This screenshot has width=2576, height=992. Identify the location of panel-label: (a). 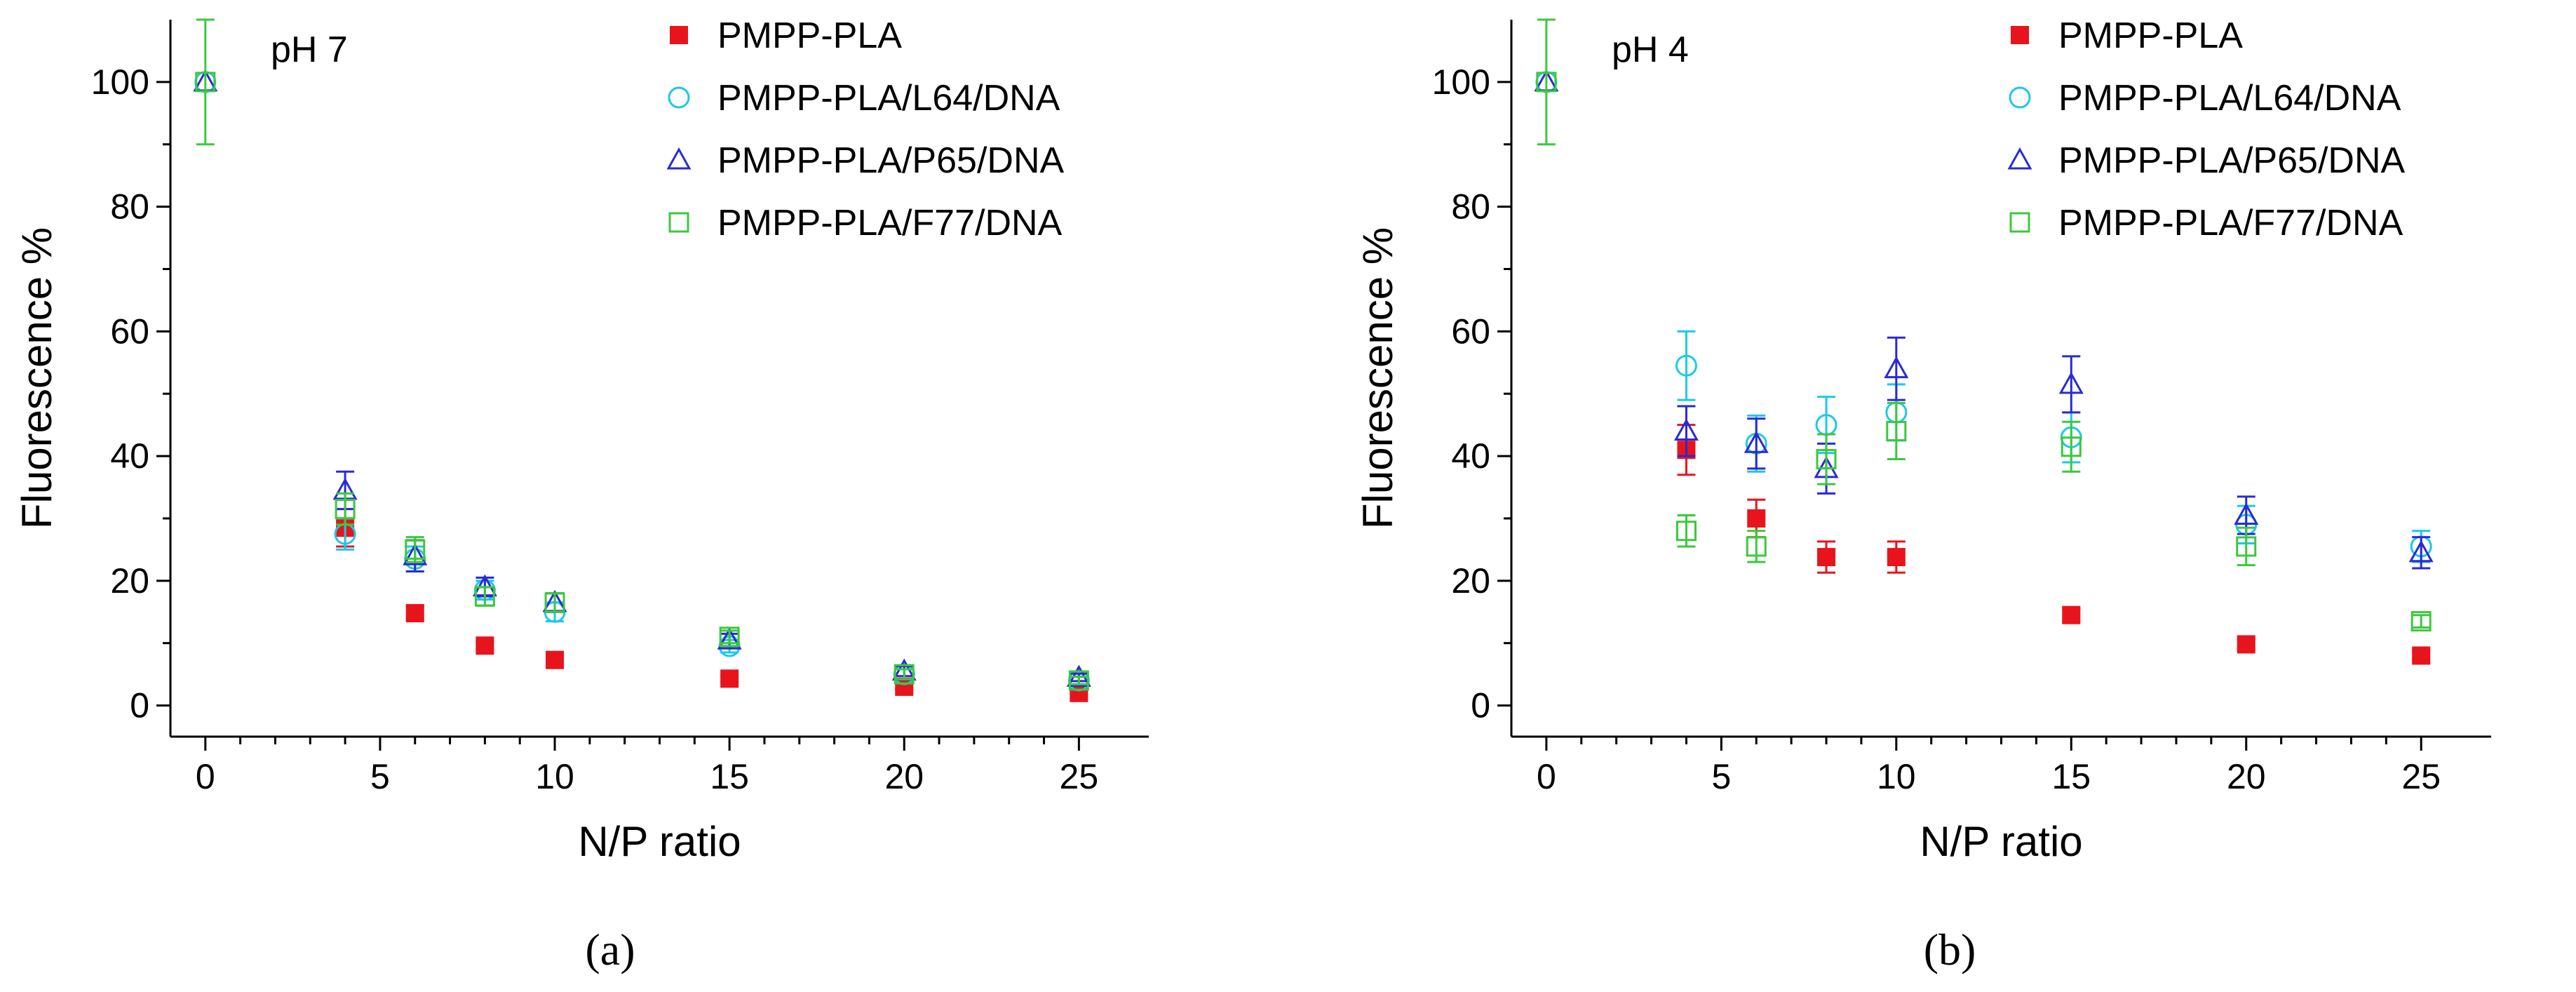
(610, 949).